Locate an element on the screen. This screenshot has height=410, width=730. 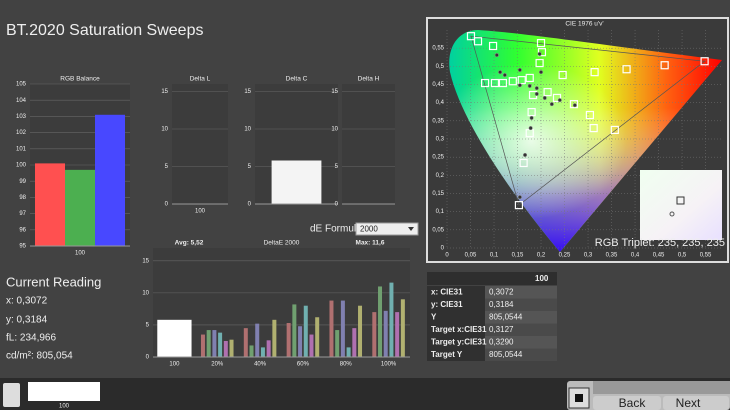
y-tick-label: 97 is located at coordinates (22, 214).